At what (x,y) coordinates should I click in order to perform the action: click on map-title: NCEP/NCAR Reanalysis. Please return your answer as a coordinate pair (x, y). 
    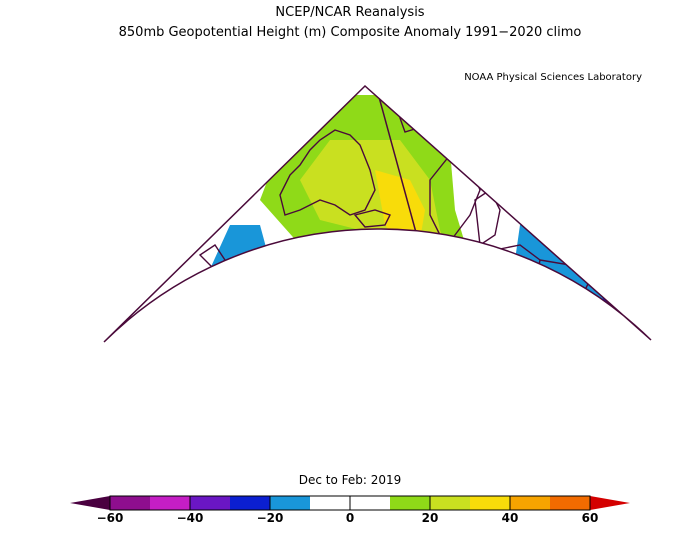
    Looking at the image, I should click on (350, 12).